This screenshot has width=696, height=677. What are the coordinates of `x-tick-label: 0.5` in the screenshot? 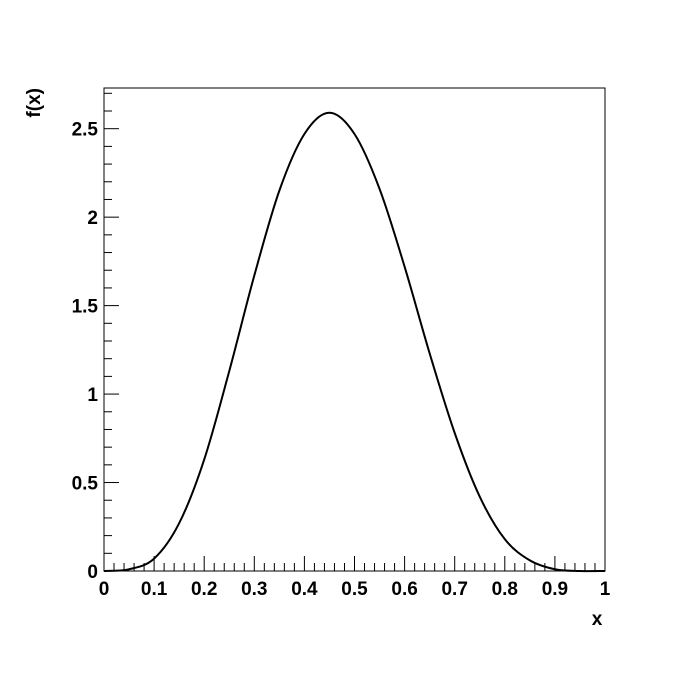 It's located at (354, 589).